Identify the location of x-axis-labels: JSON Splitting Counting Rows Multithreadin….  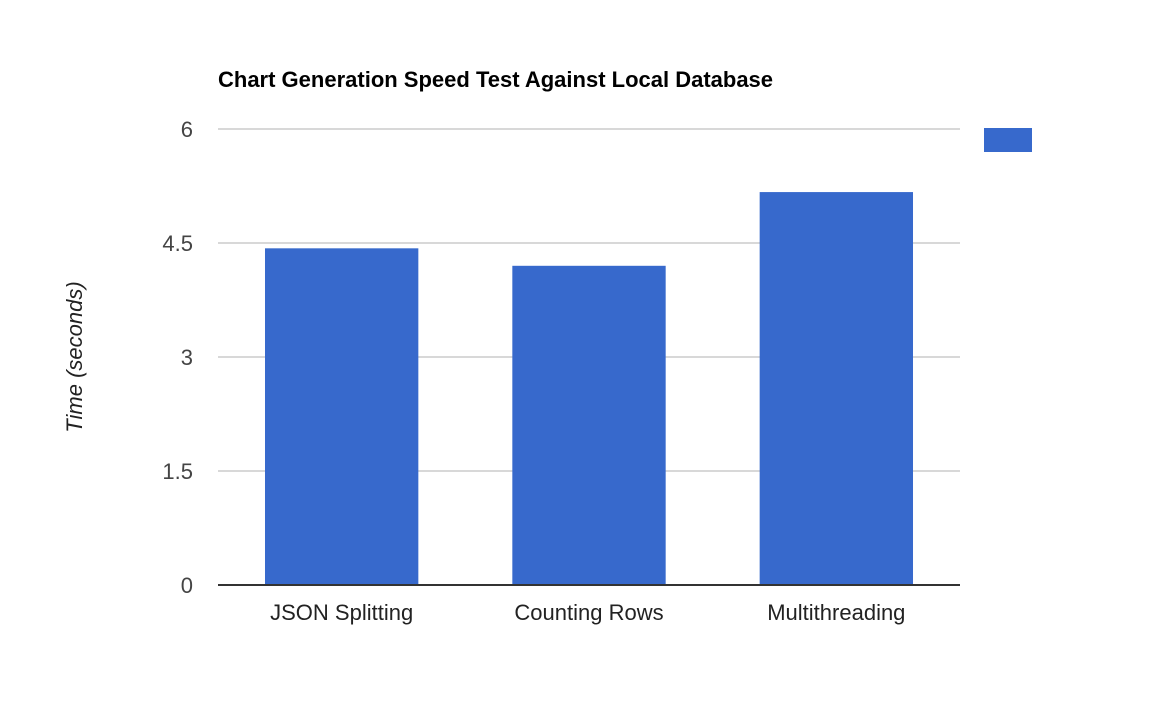
(587, 612).